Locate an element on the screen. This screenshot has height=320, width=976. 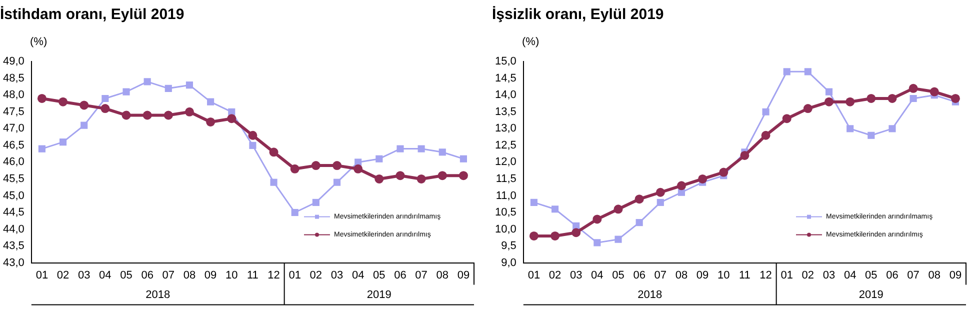
y-tick-label: 44,5 is located at coordinates (13, 212).